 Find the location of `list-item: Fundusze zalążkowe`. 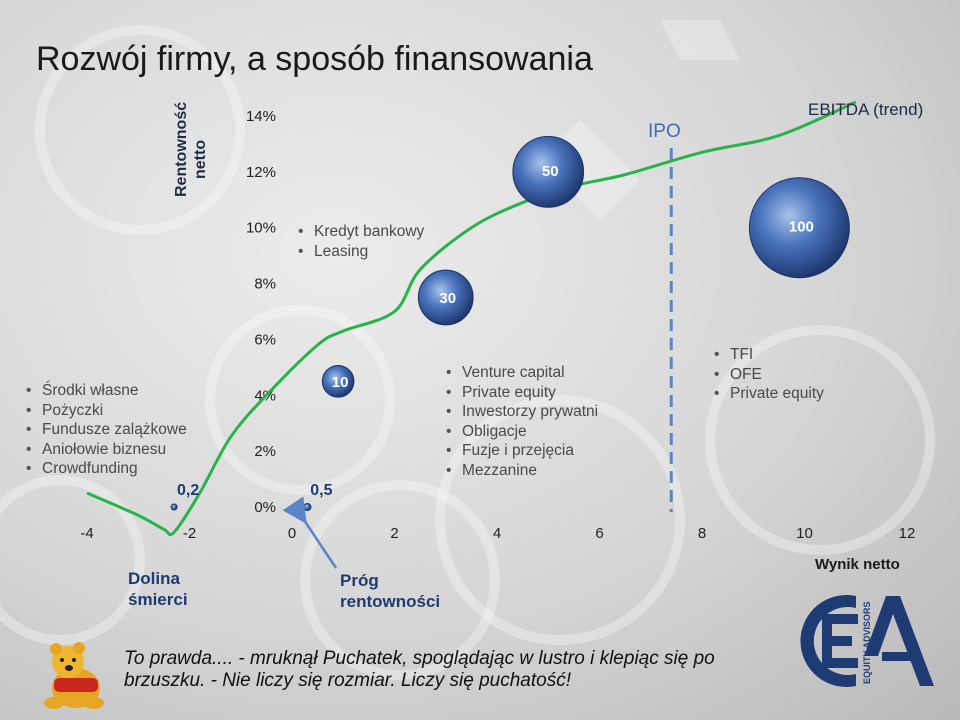

list-item: Fundusze zalążkowe is located at coordinates (106, 430).